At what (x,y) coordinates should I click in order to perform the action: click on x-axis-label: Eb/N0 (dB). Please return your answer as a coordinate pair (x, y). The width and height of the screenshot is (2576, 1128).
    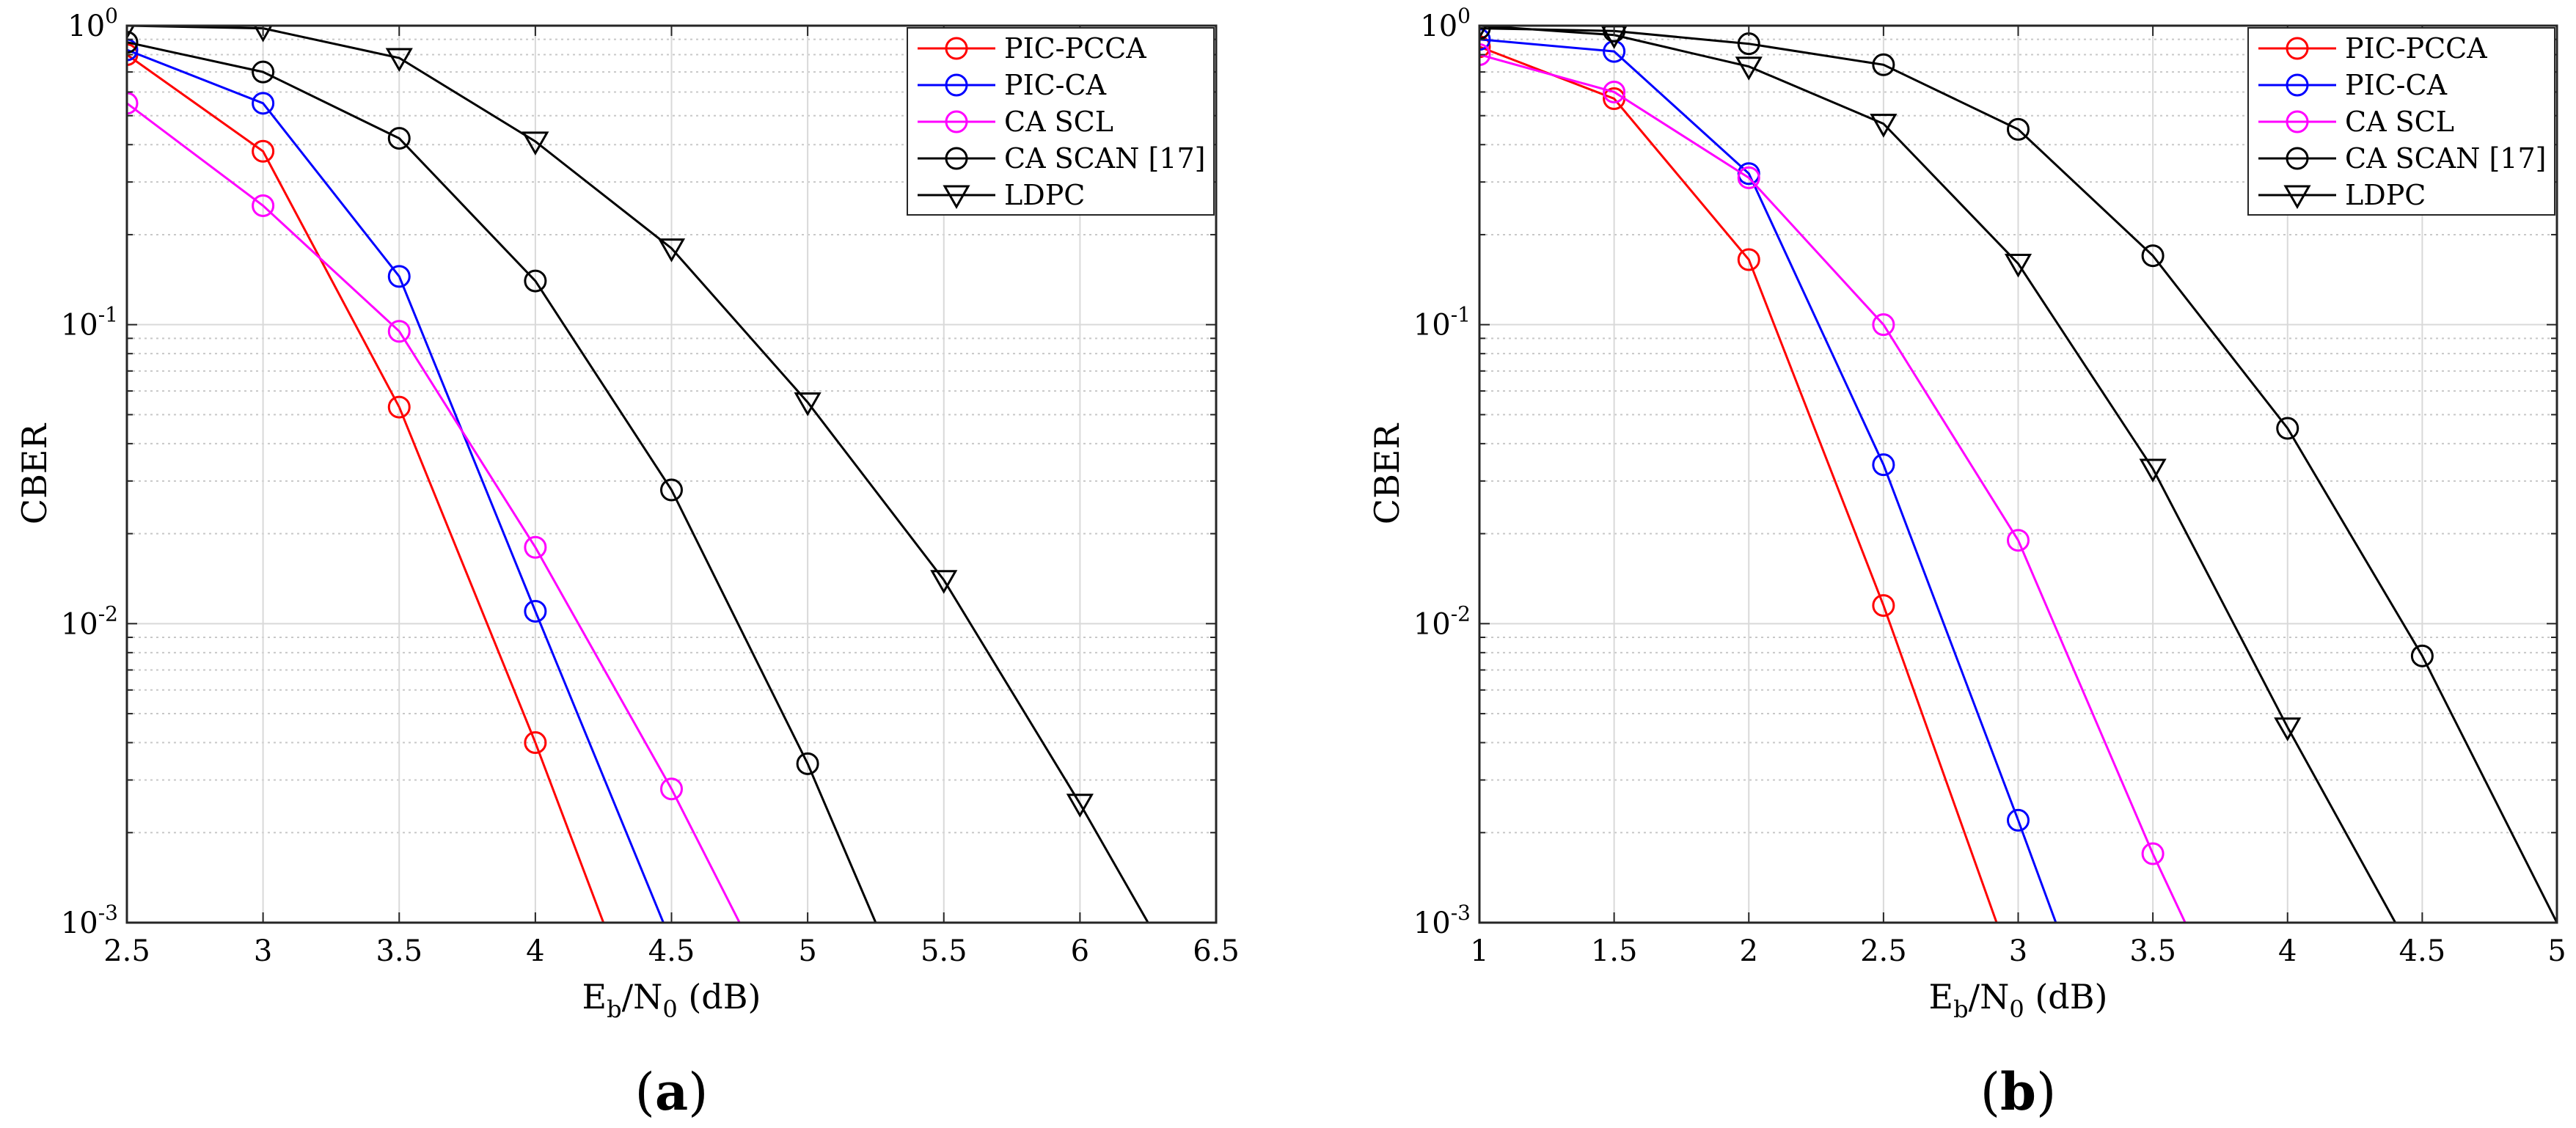
    Looking at the image, I should click on (2018, 1000).